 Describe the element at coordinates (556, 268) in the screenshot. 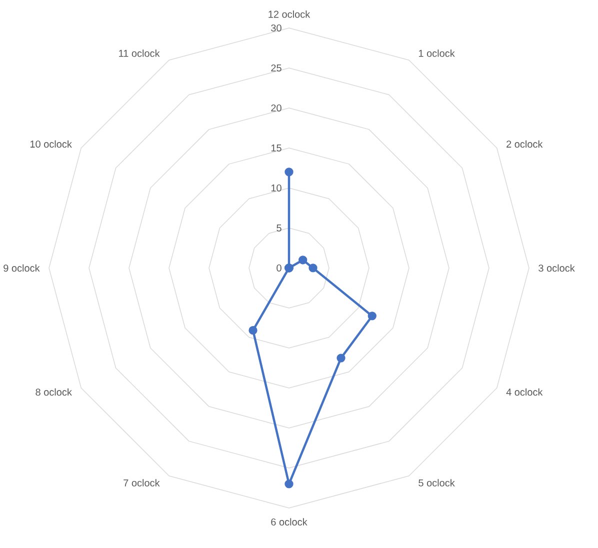

I see `spoke-label: 3 oclock` at that location.